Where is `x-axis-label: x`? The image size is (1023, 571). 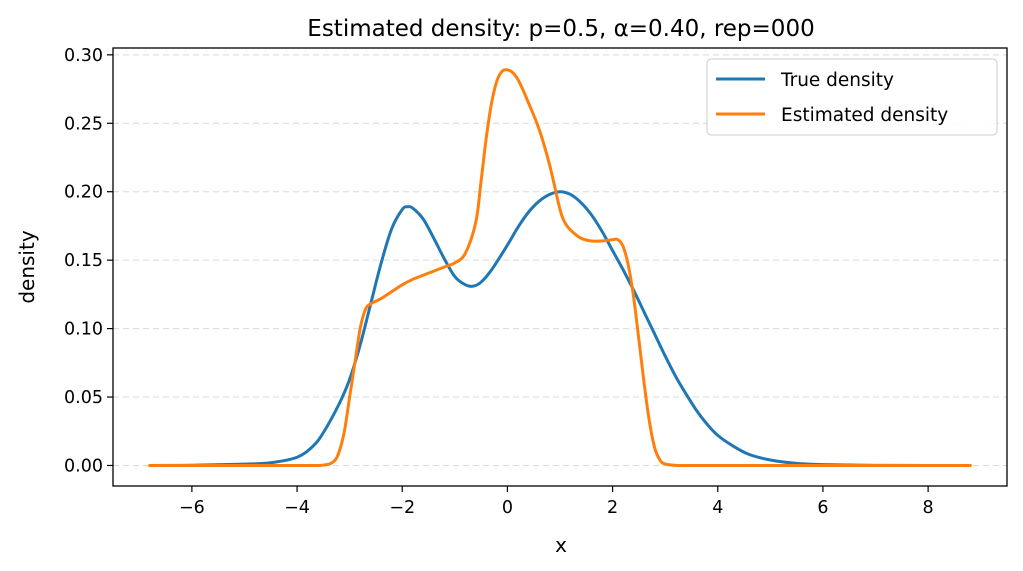
x-axis-label: x is located at coordinates (561, 545).